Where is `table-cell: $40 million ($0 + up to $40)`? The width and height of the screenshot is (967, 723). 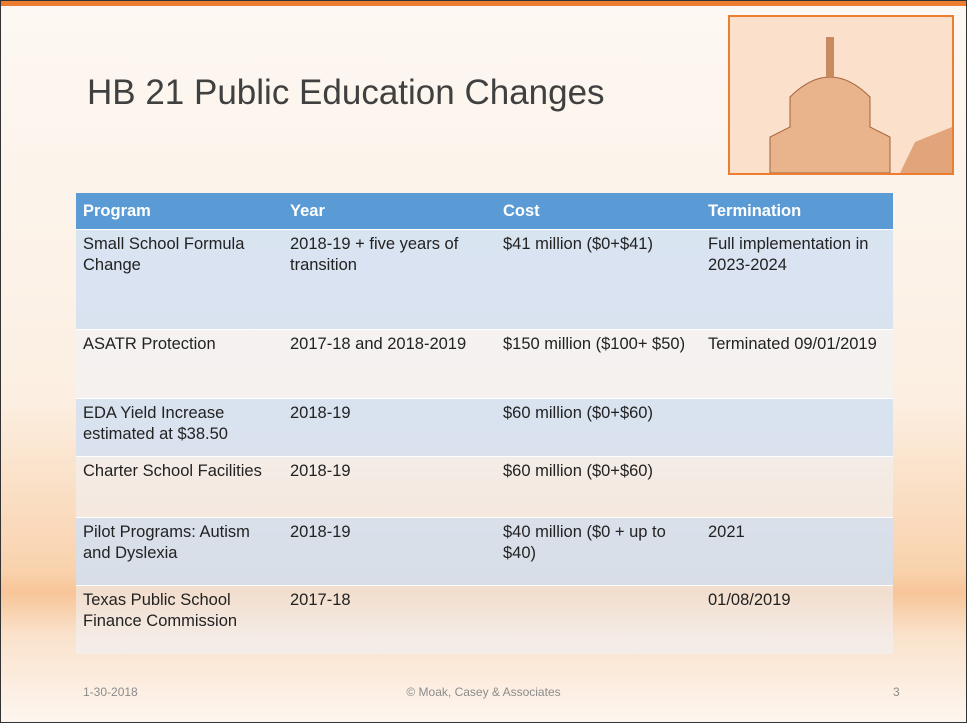
table-cell: $40 million ($0 + up to $40) is located at coordinates (598, 551).